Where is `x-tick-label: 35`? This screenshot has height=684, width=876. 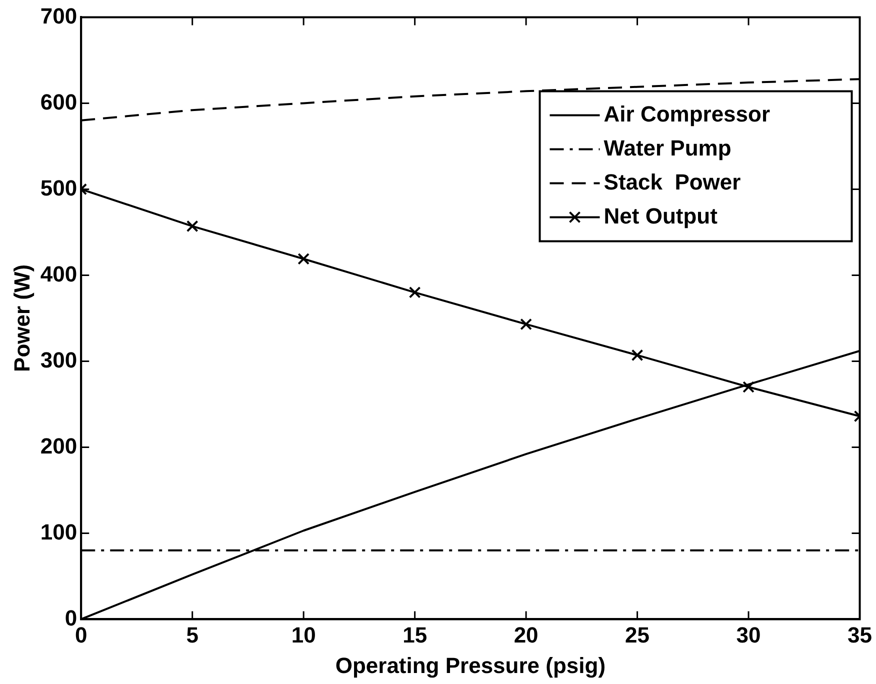 x-tick-label: 35 is located at coordinates (860, 635).